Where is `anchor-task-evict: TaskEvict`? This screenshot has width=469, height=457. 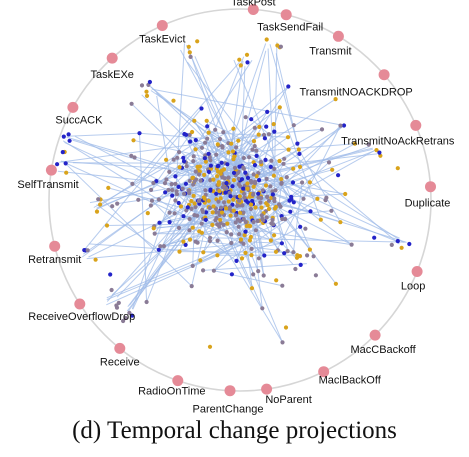 anchor-task-evict: TaskEvict is located at coordinates (162, 33).